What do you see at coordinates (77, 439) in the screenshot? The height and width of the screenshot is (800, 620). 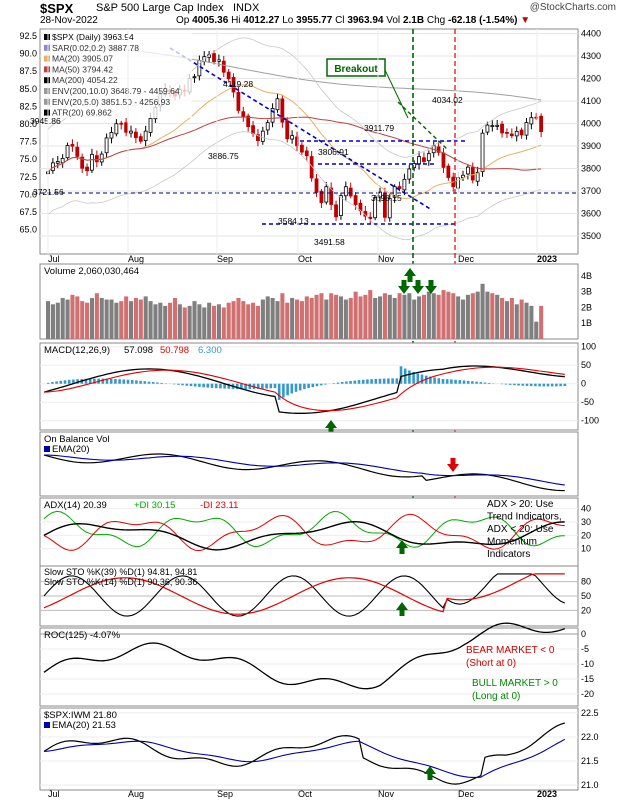 I see `obv-title: On Balance Vol` at bounding box center [77, 439].